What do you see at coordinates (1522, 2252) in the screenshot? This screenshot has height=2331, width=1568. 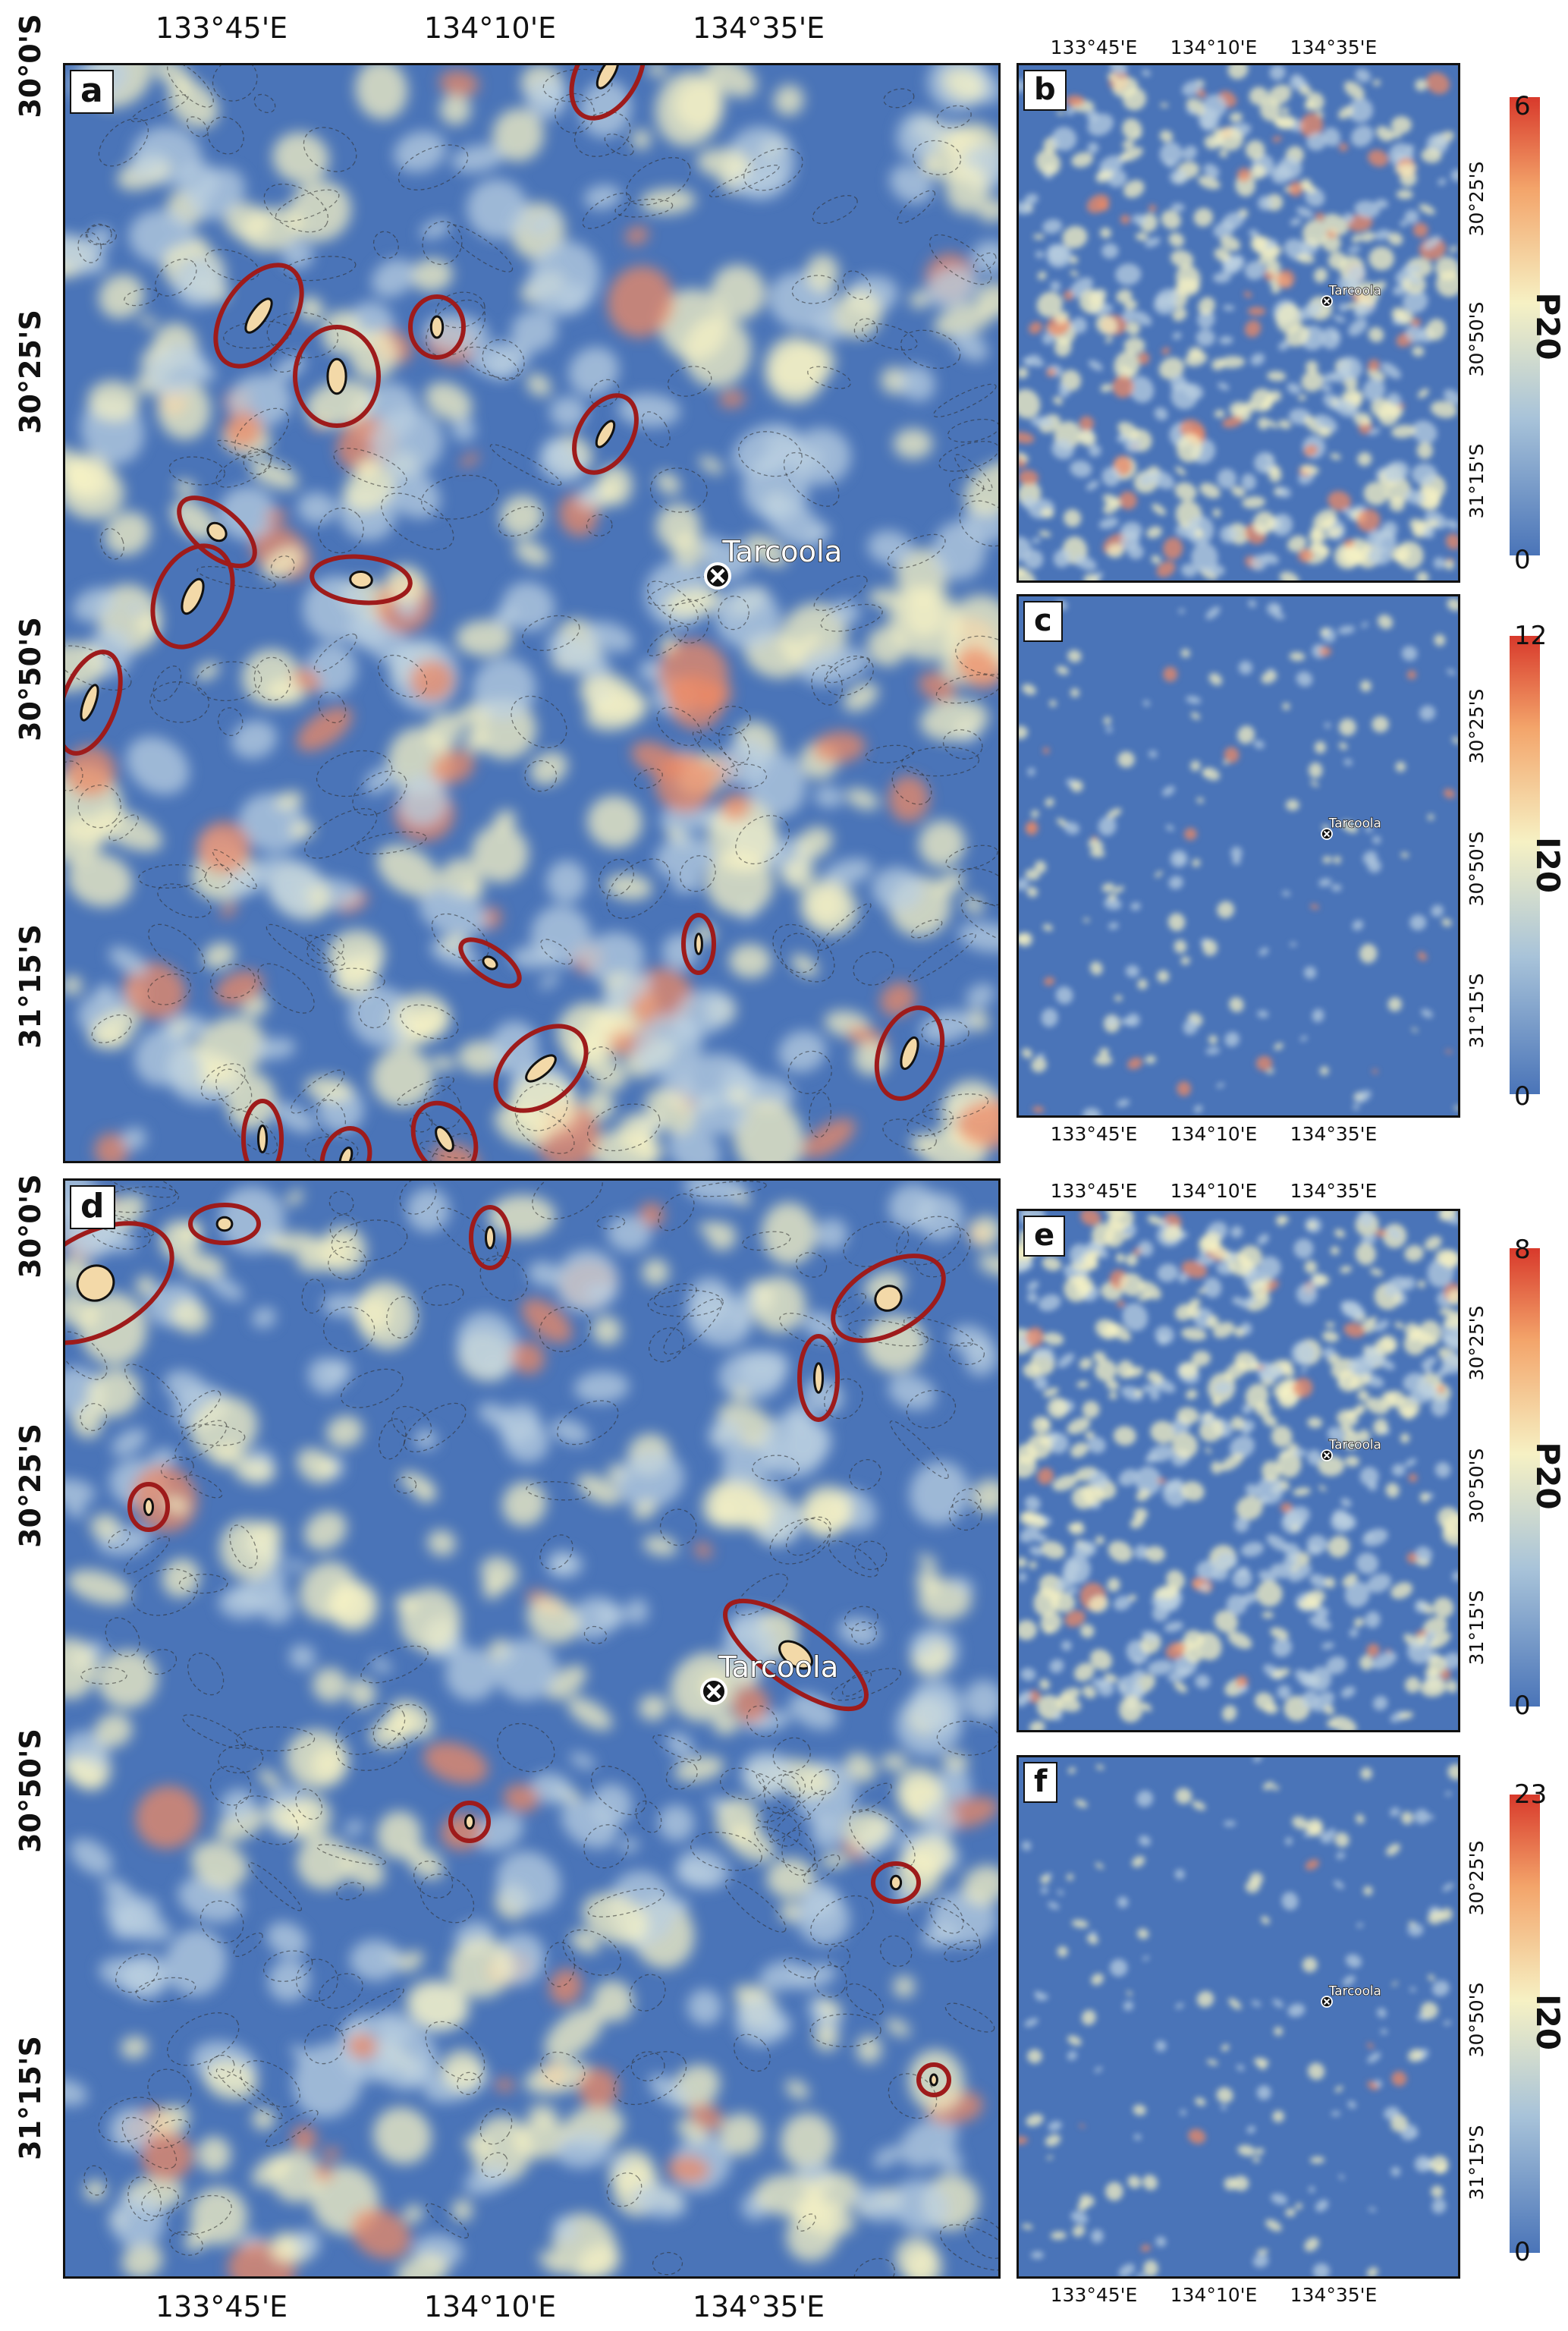 I see `colorbar-f-min: 0` at bounding box center [1522, 2252].